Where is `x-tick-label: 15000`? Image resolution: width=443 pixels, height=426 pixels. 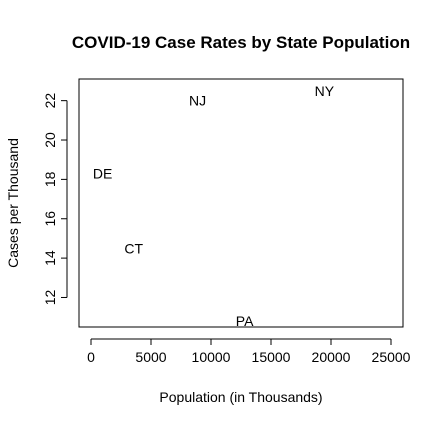 x-tick-label: 15000 is located at coordinates (271, 357).